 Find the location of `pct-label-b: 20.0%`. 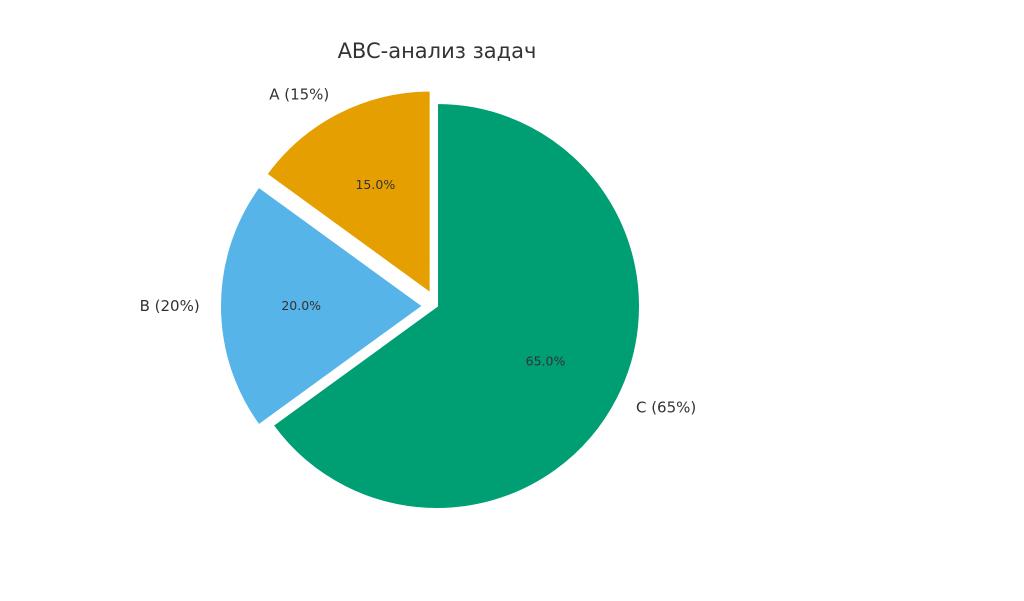

pct-label-b: 20.0% is located at coordinates (301, 305).